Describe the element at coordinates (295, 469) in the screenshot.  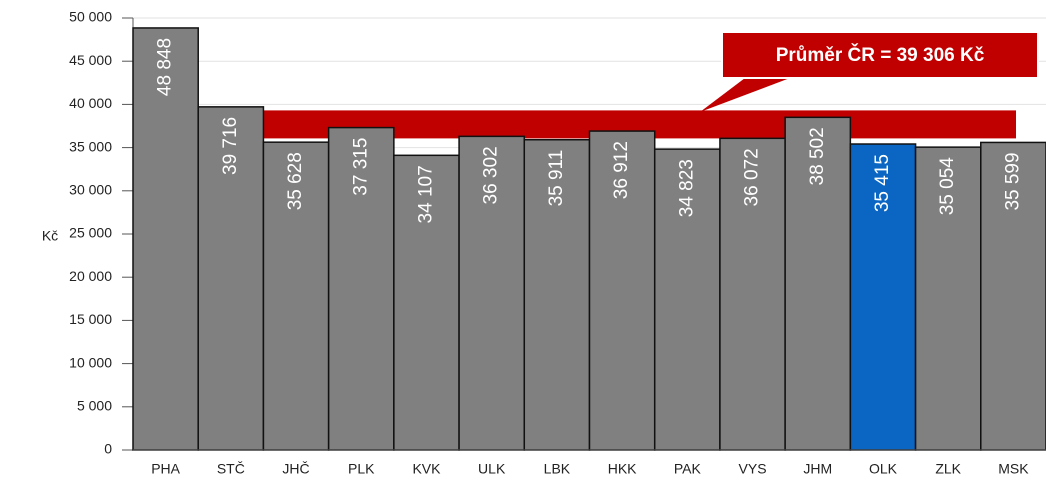
I see `x-tick-label: JHČ` at that location.